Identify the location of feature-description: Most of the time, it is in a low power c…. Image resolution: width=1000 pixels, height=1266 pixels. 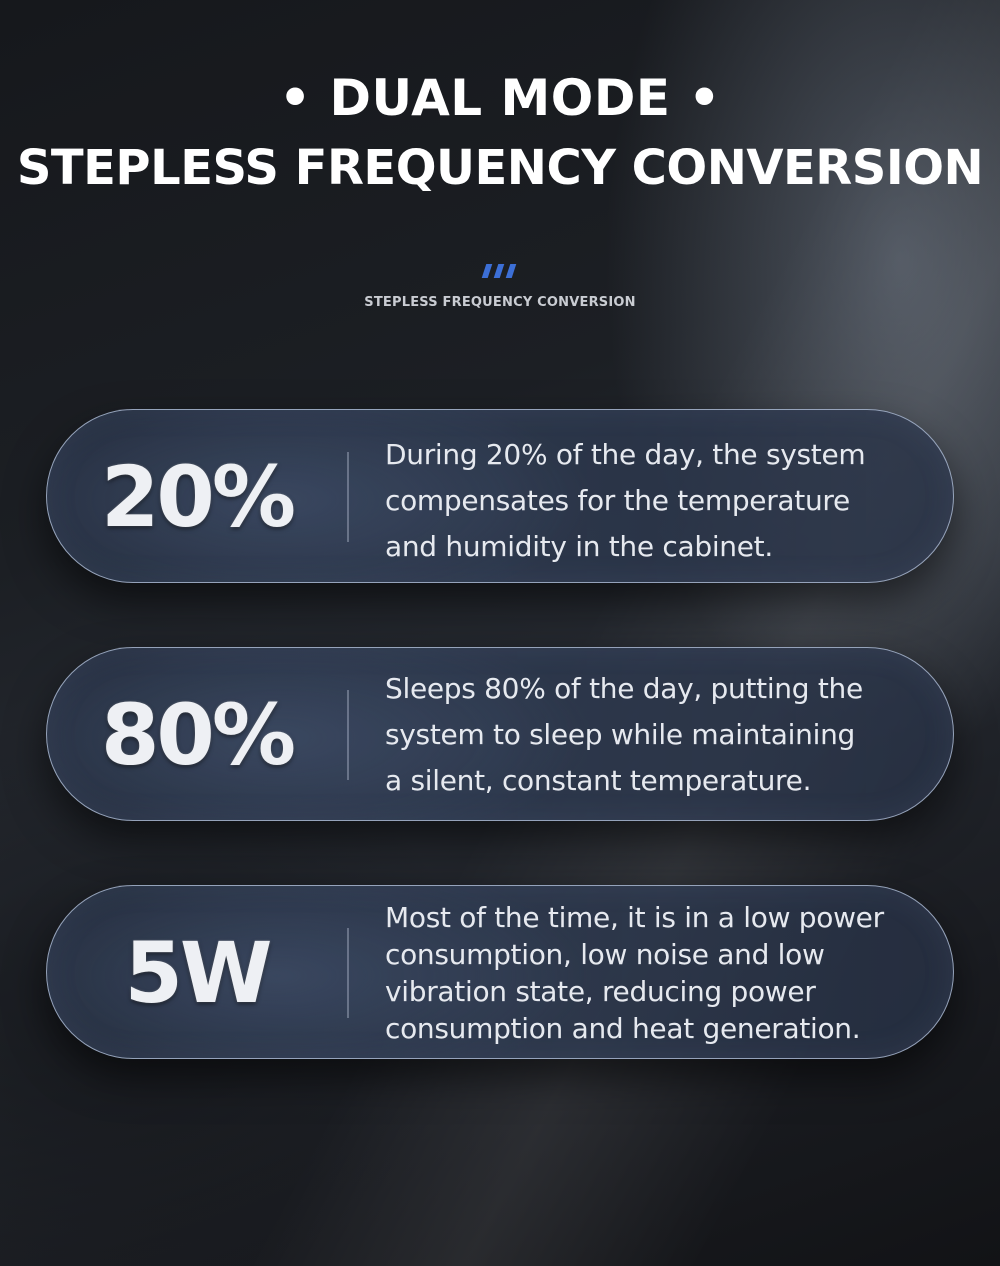
(655, 973).